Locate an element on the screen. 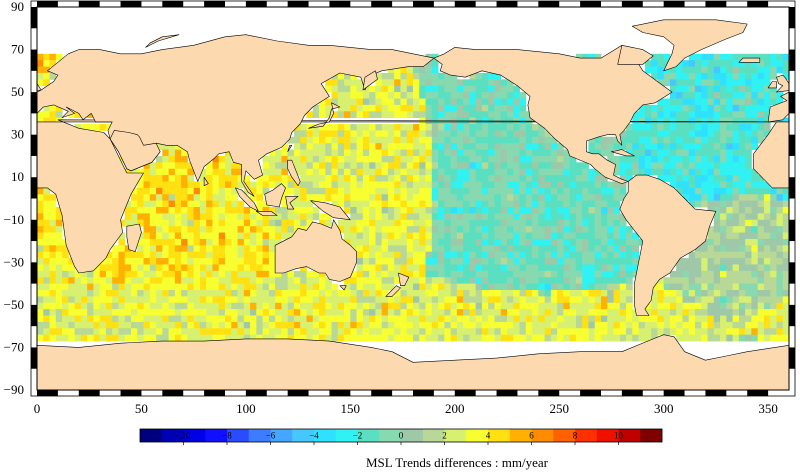  colorbar-tick-label: 4 is located at coordinates (488, 436).